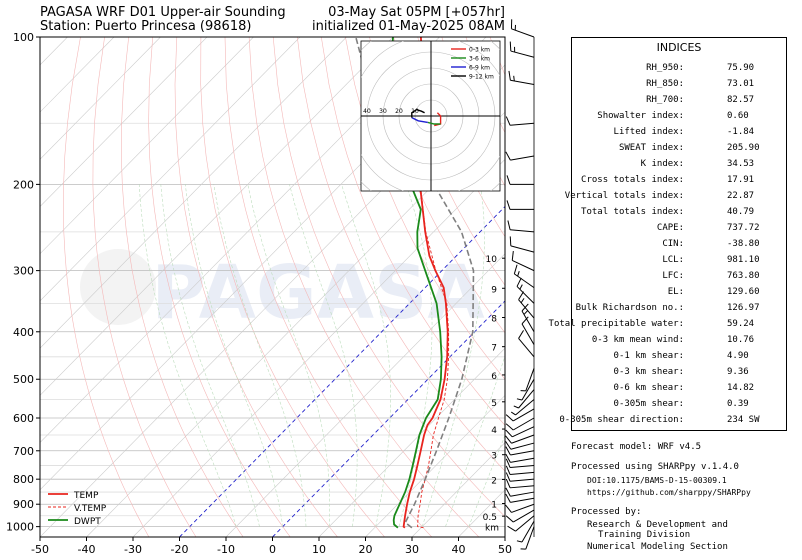 This screenshot has width=802, height=560. I want to click on index-value: 22.87, so click(741, 196).